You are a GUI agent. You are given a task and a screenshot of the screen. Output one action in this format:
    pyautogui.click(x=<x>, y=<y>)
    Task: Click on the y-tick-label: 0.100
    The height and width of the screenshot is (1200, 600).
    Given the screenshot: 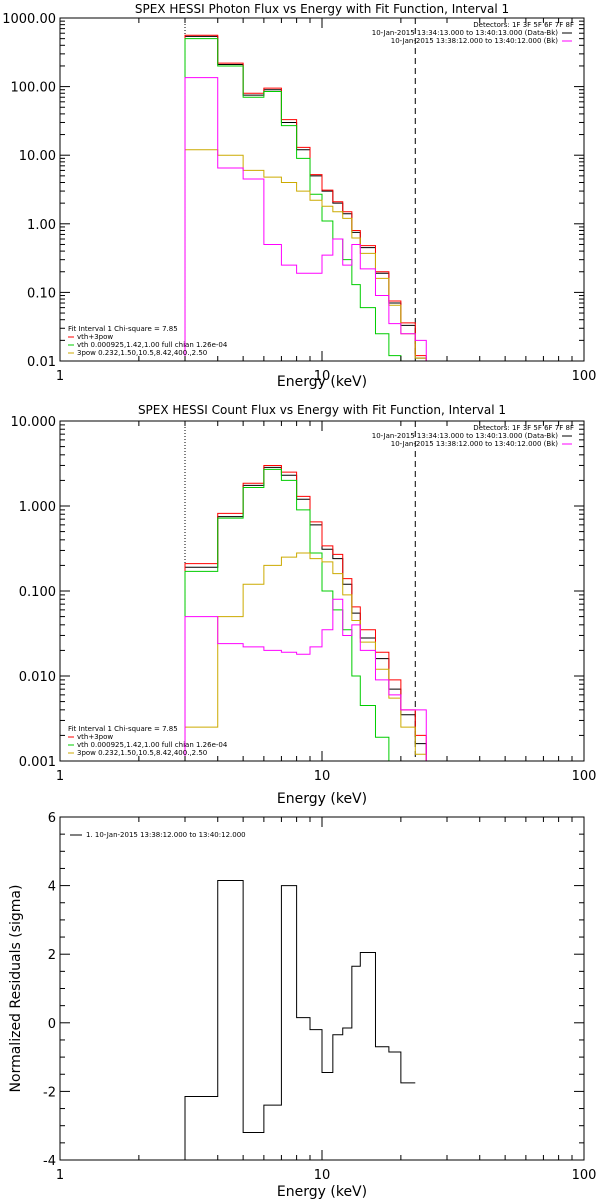 What is the action you would take?
    pyautogui.click(x=37, y=592)
    